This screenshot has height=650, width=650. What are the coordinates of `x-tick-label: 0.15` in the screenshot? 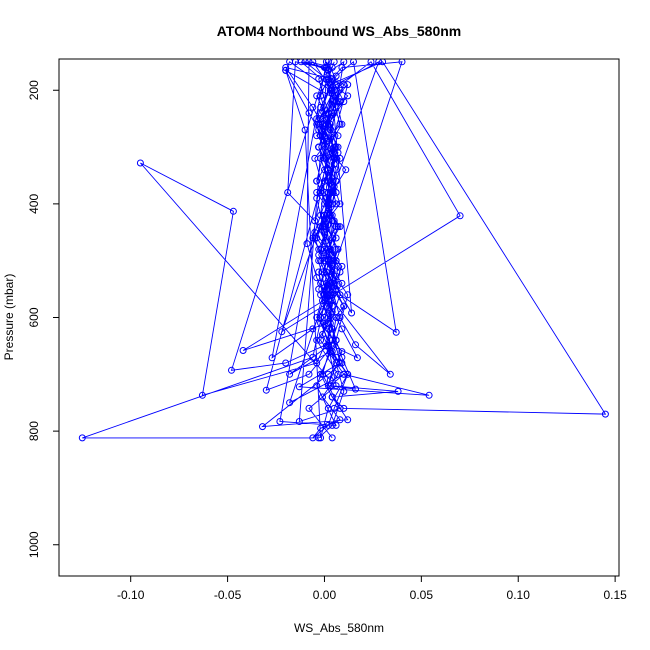 It's located at (615, 595).